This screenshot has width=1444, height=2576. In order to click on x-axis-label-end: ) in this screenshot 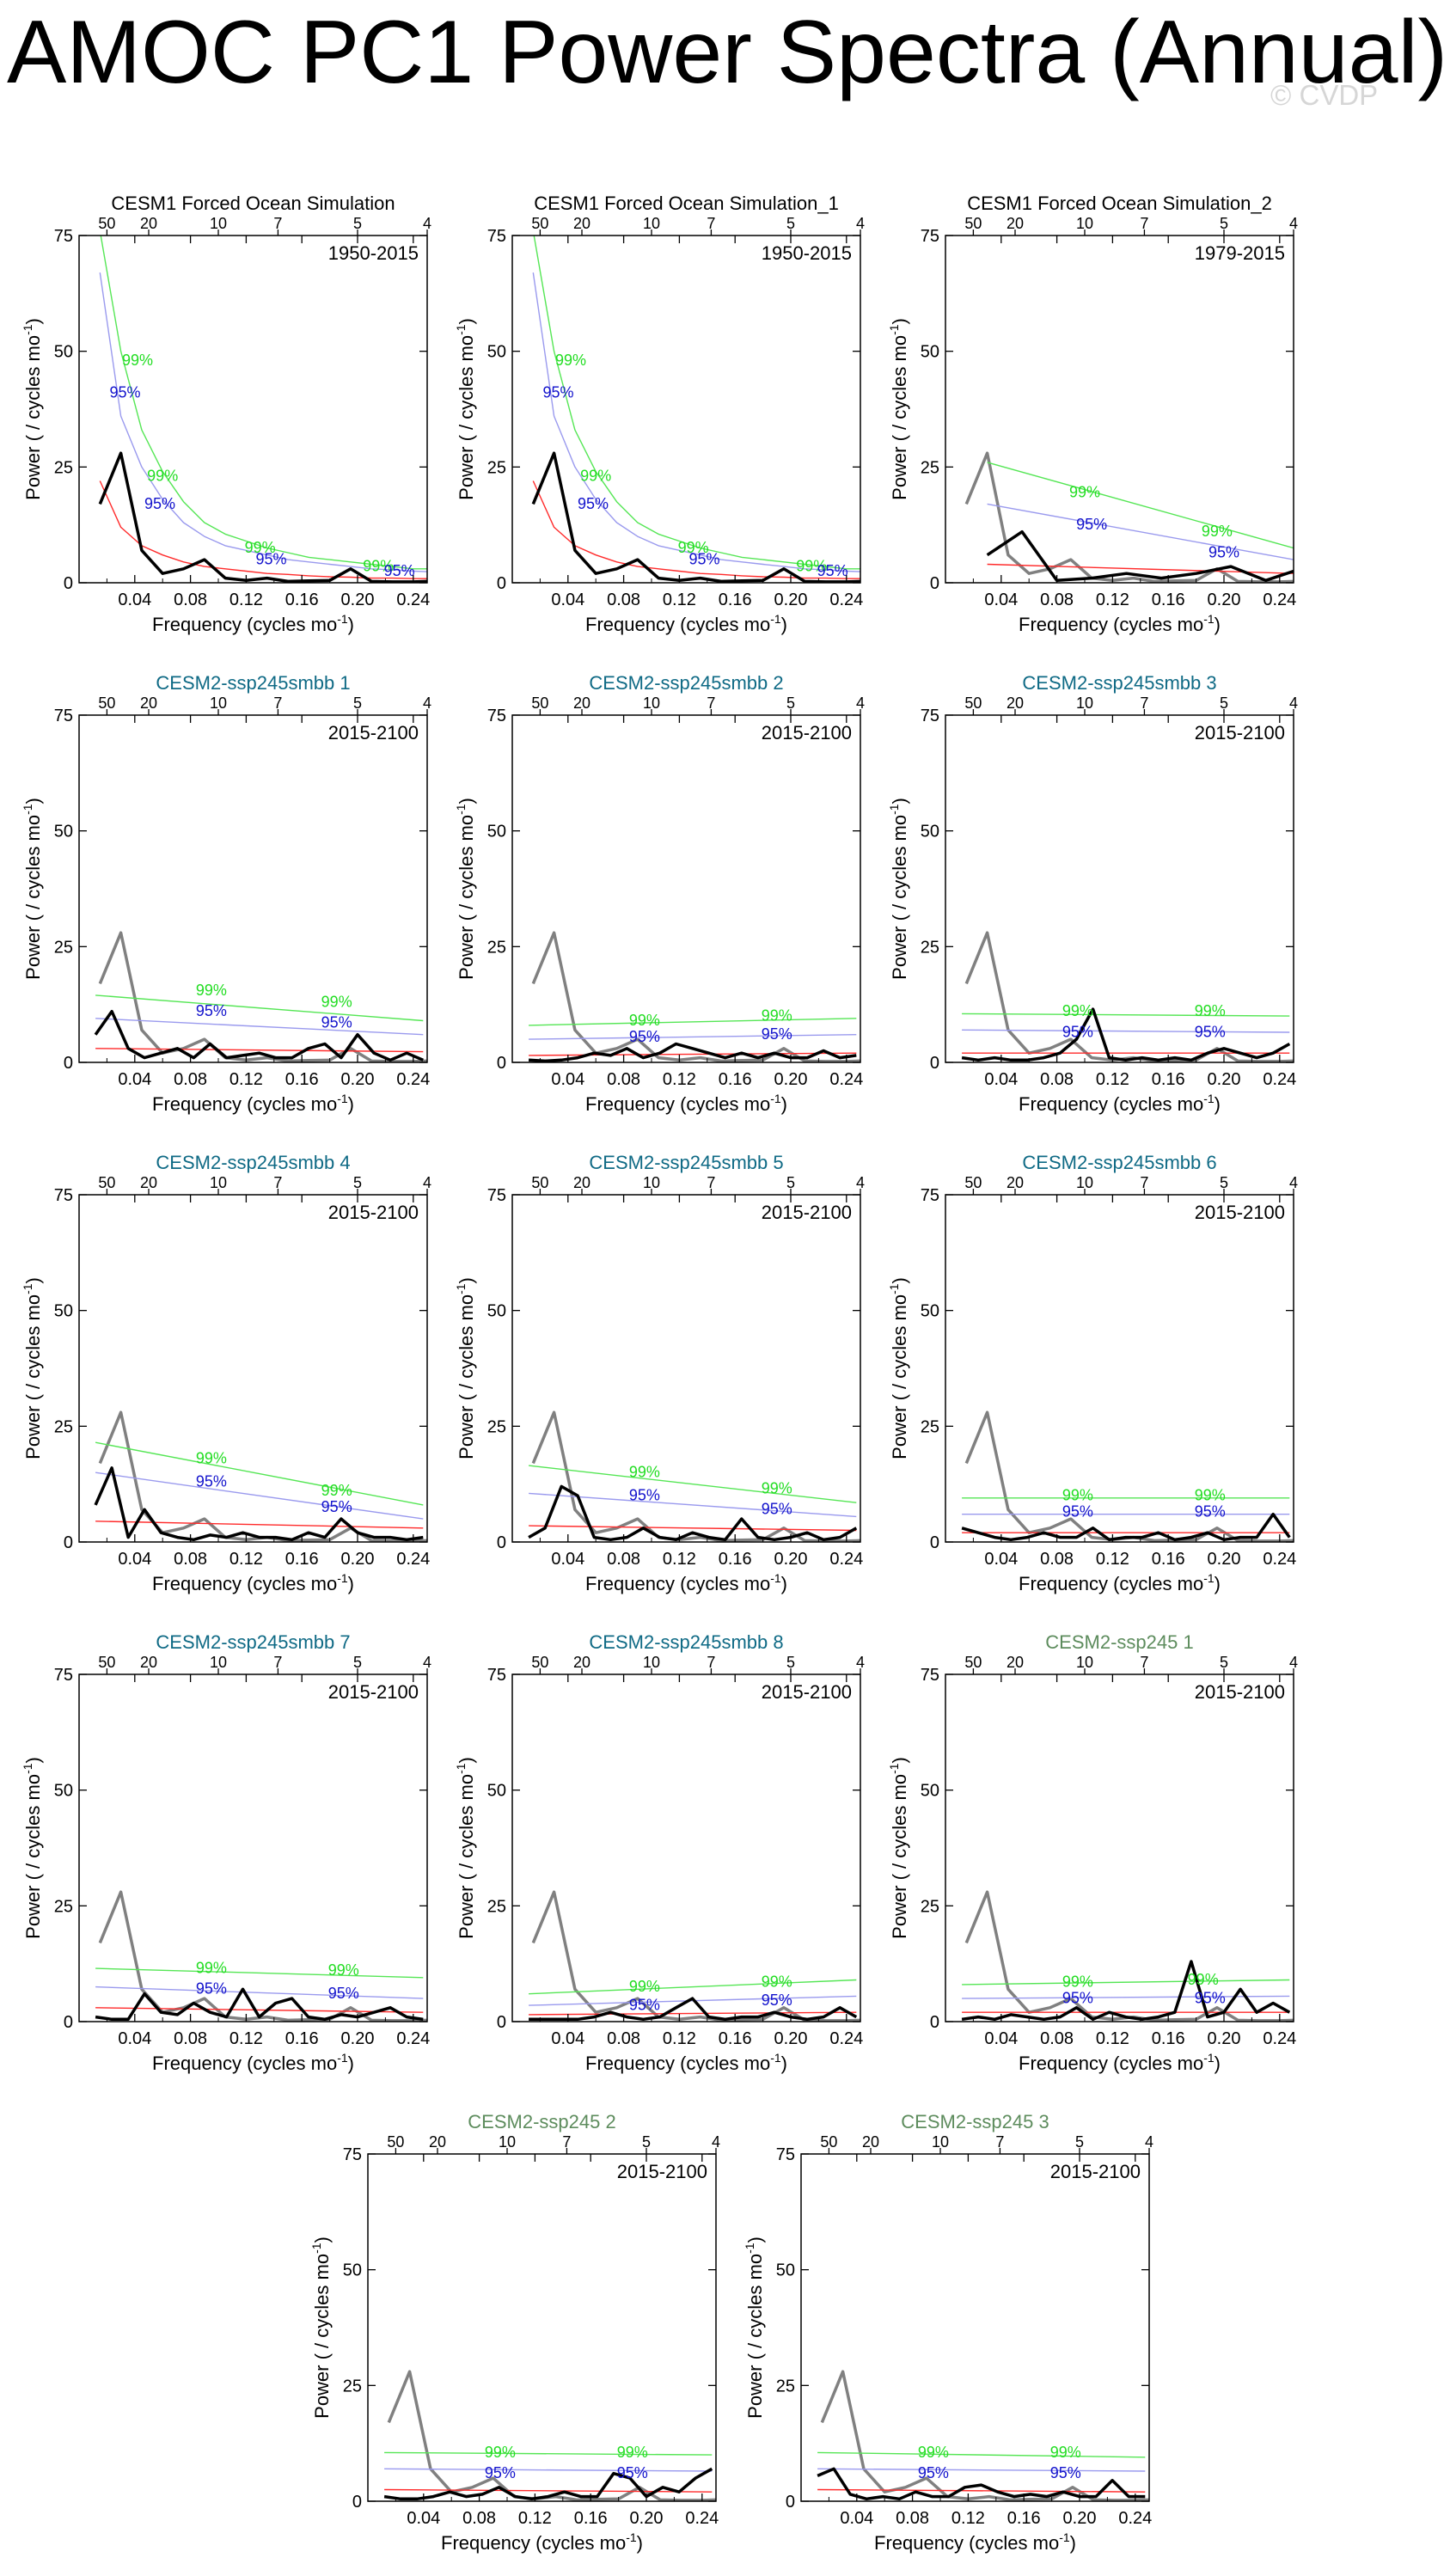, I will do `click(351, 1583)`.